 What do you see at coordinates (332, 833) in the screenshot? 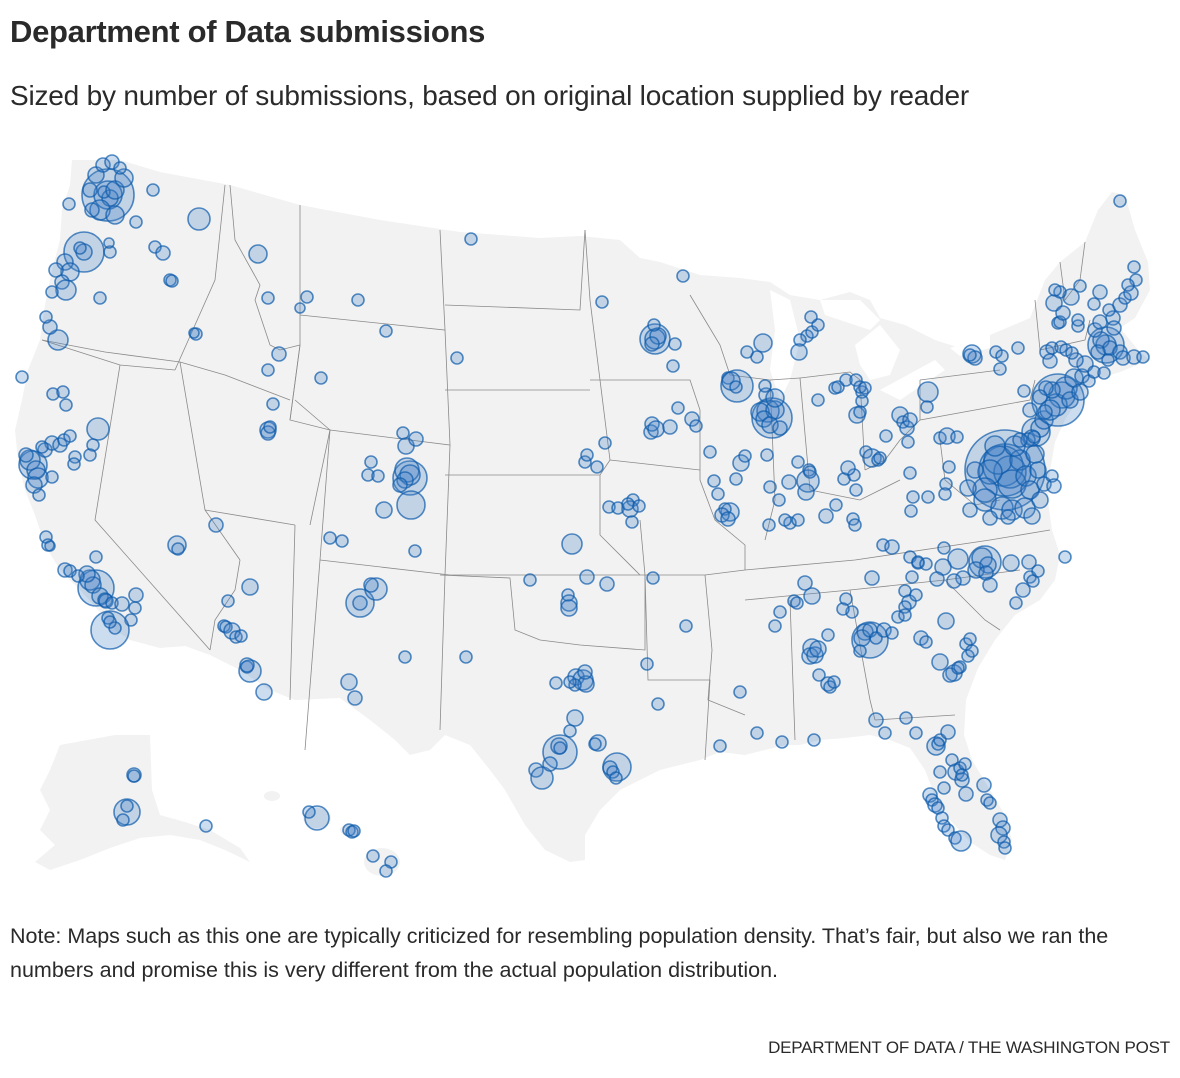
I see `hawaii-islands` at bounding box center [332, 833].